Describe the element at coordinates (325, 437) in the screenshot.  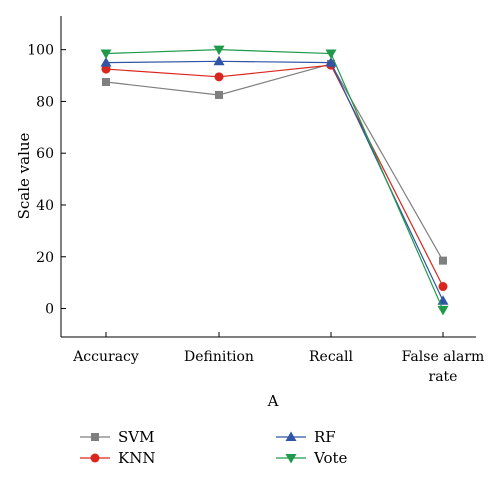
I see `legend-label-rf: RF` at that location.